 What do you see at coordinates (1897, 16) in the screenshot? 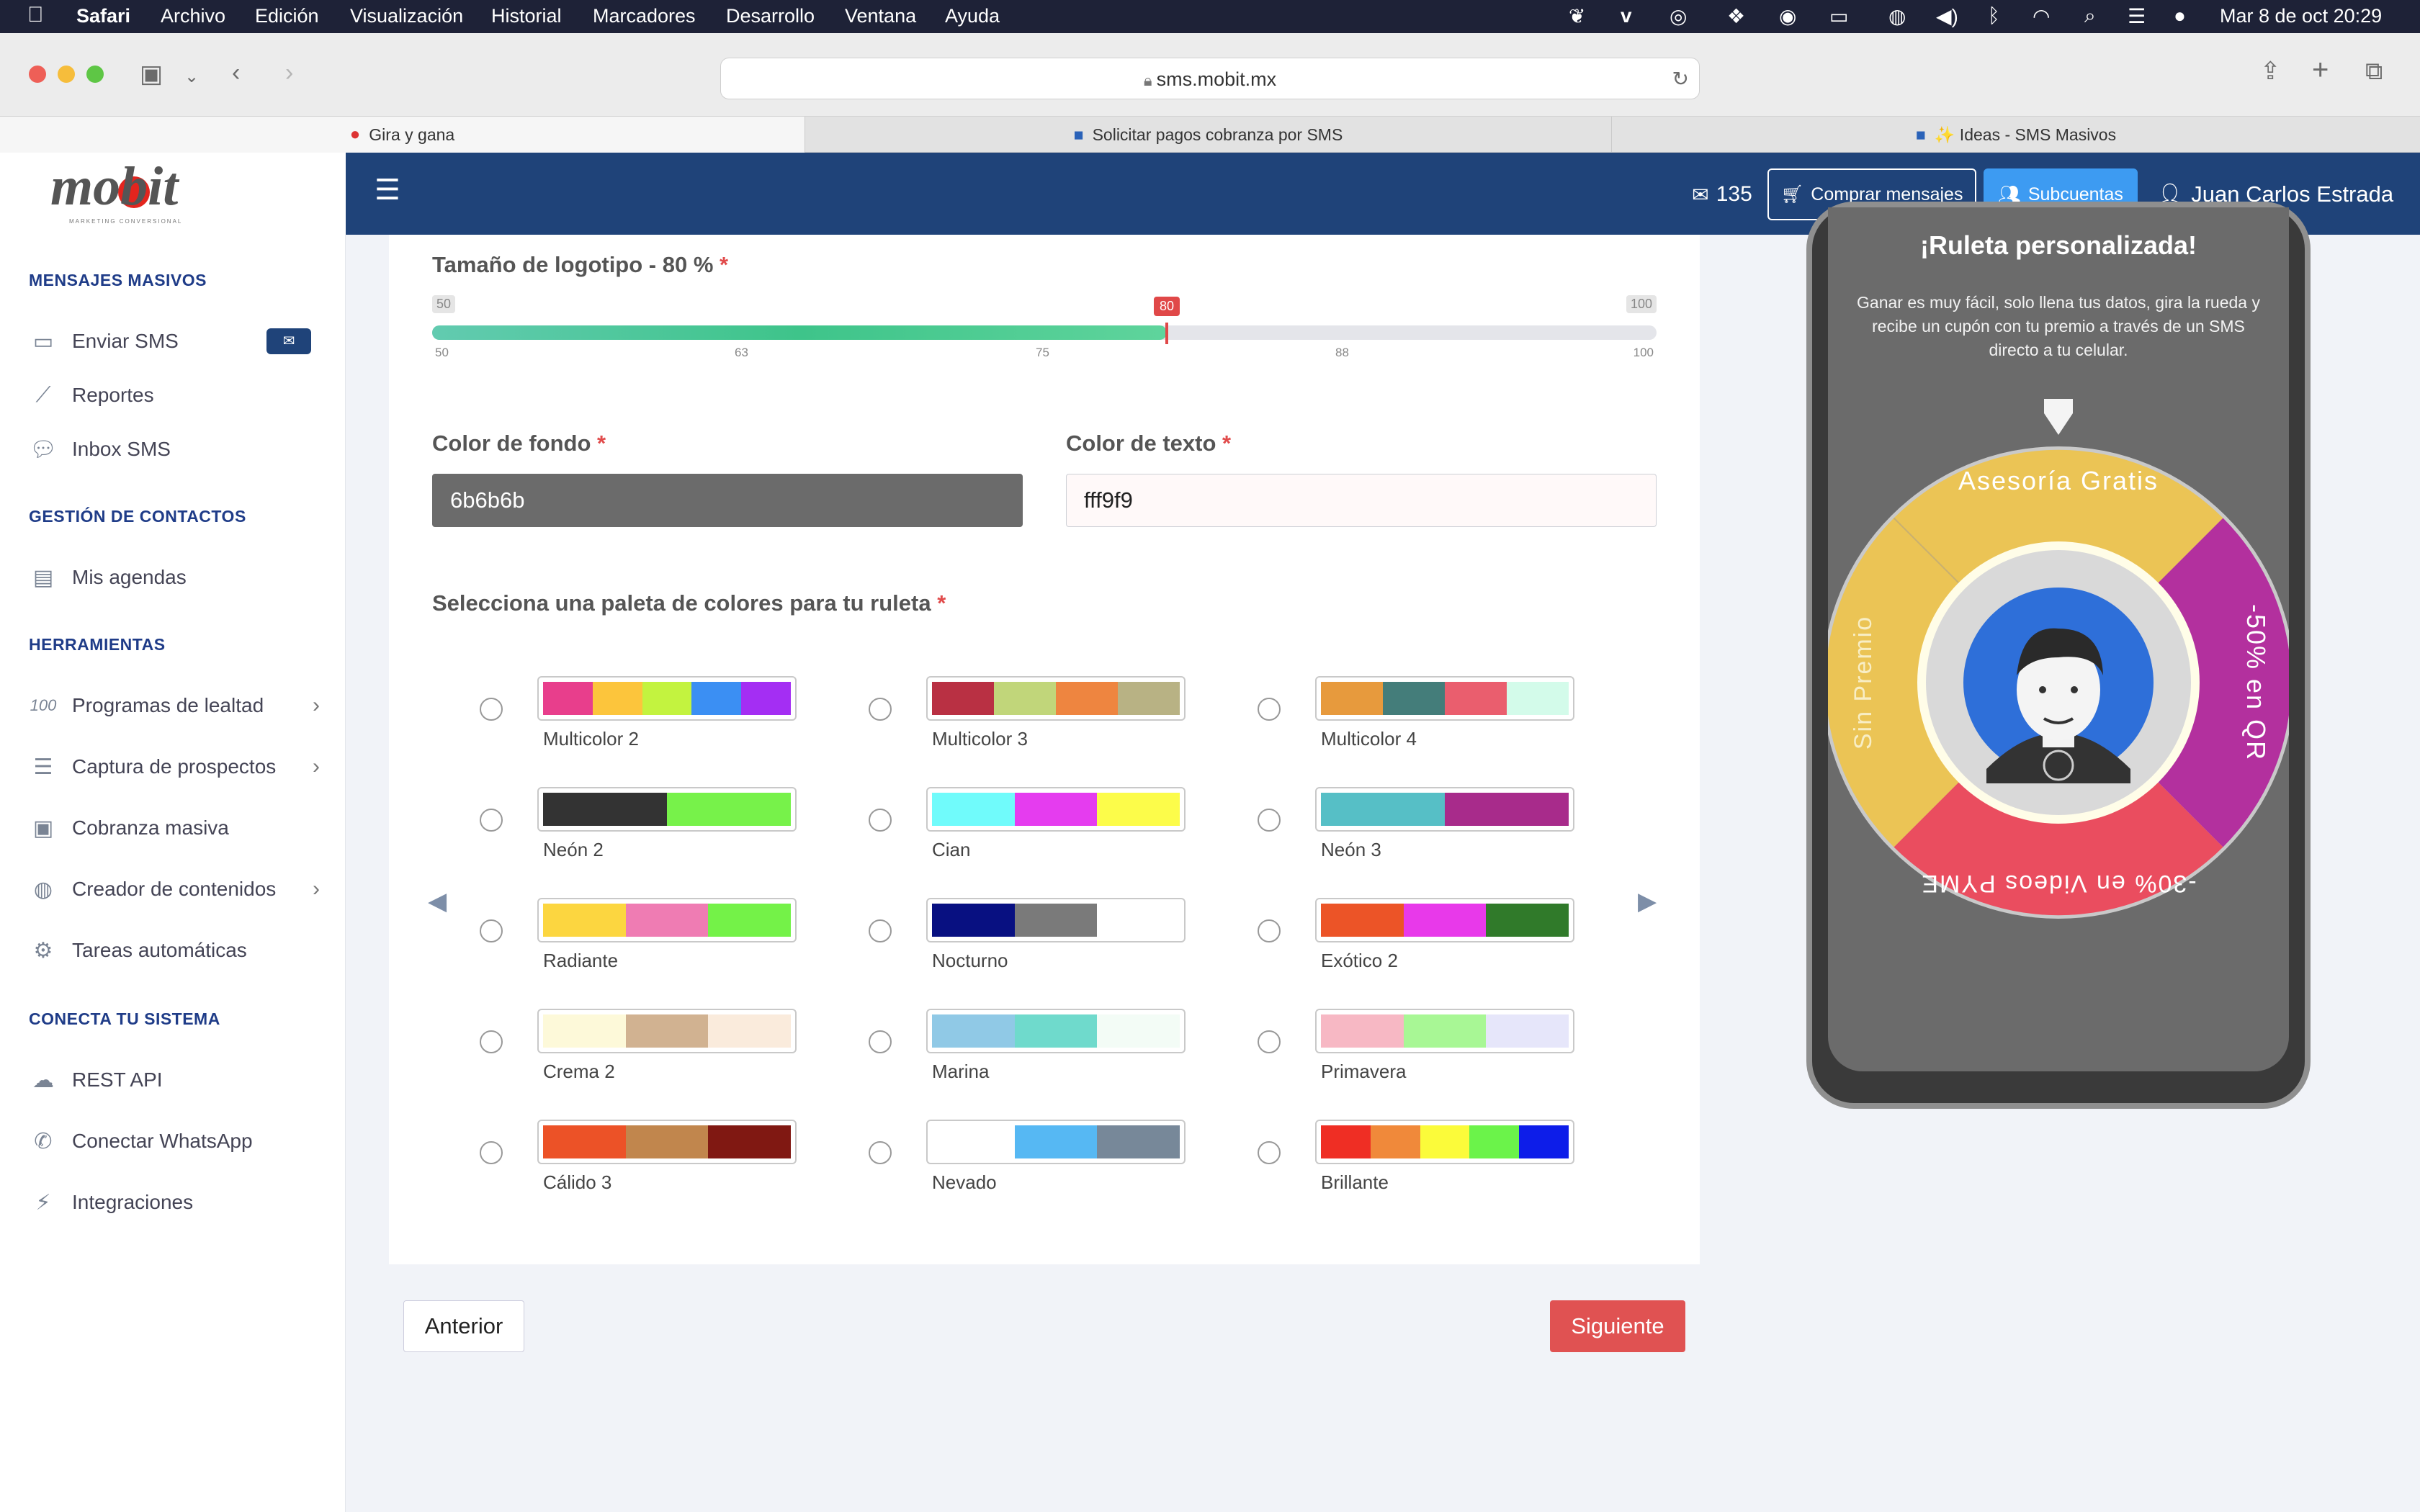
I see `user-circle-icon: ◍` at bounding box center [1897, 16].